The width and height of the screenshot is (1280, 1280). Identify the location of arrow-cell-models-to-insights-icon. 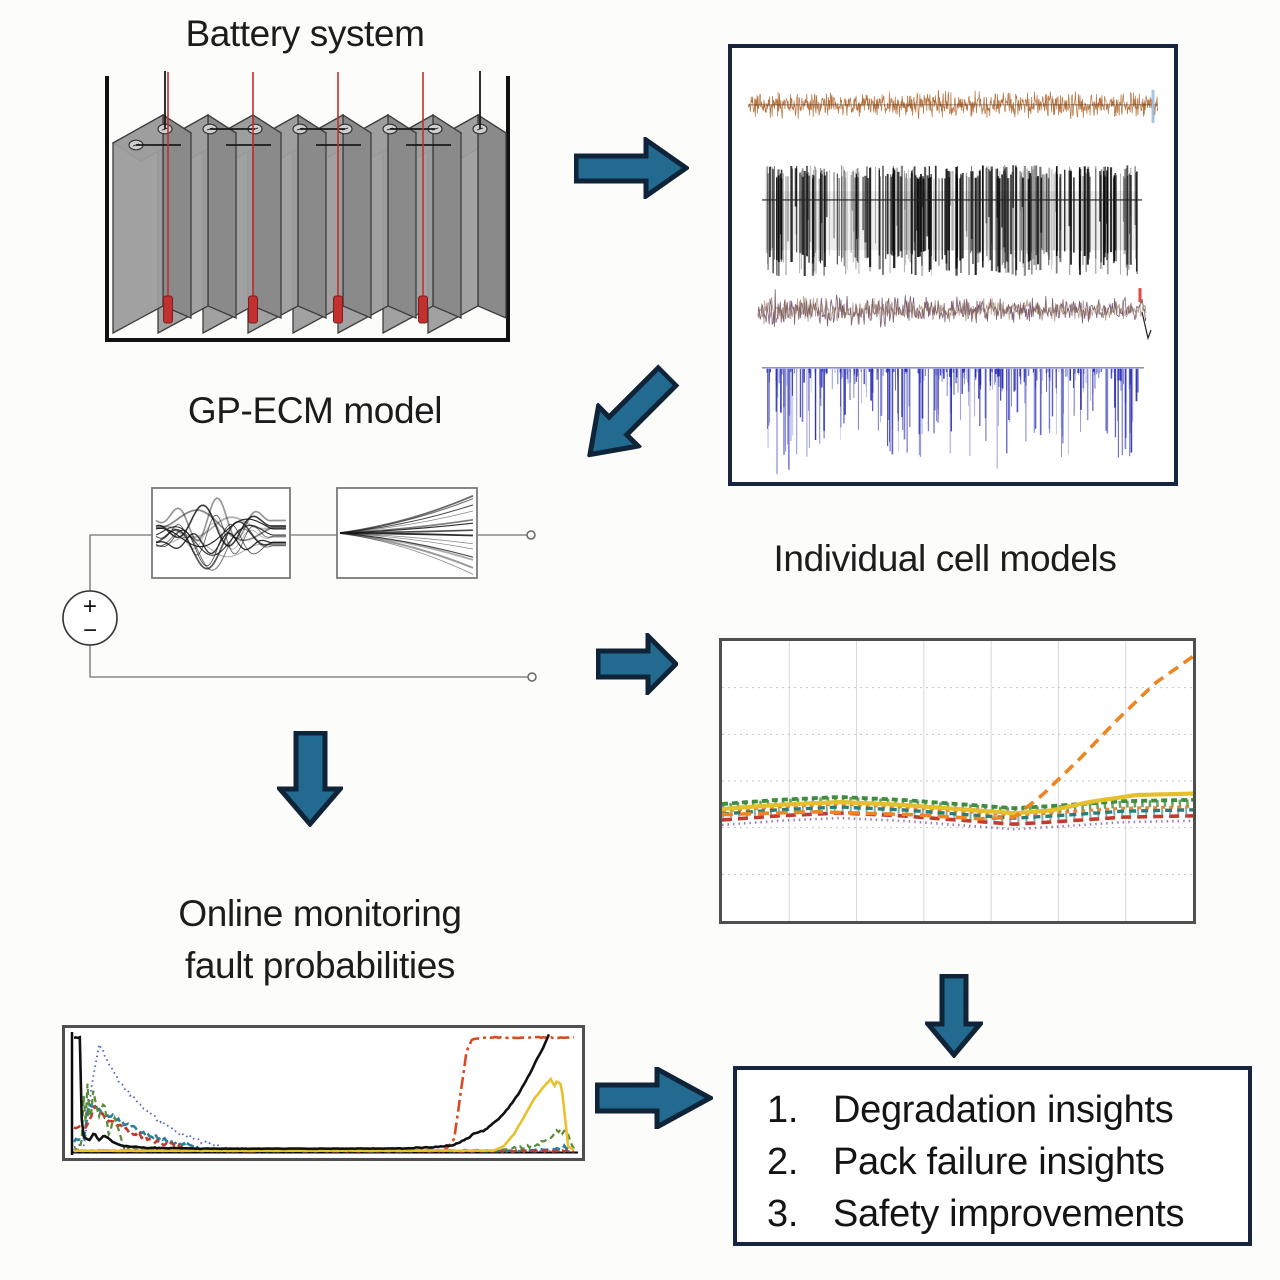
(954, 1016).